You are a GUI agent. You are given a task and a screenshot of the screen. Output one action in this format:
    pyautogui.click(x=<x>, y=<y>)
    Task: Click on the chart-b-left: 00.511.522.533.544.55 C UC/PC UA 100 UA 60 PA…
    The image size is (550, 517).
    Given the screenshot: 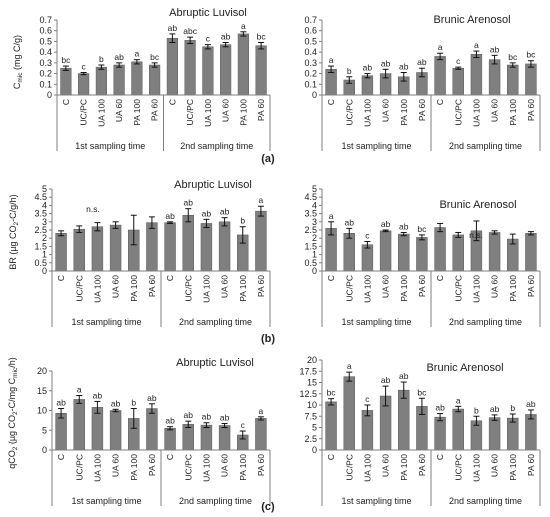 What is the action you would take?
    pyautogui.click(x=139, y=253)
    